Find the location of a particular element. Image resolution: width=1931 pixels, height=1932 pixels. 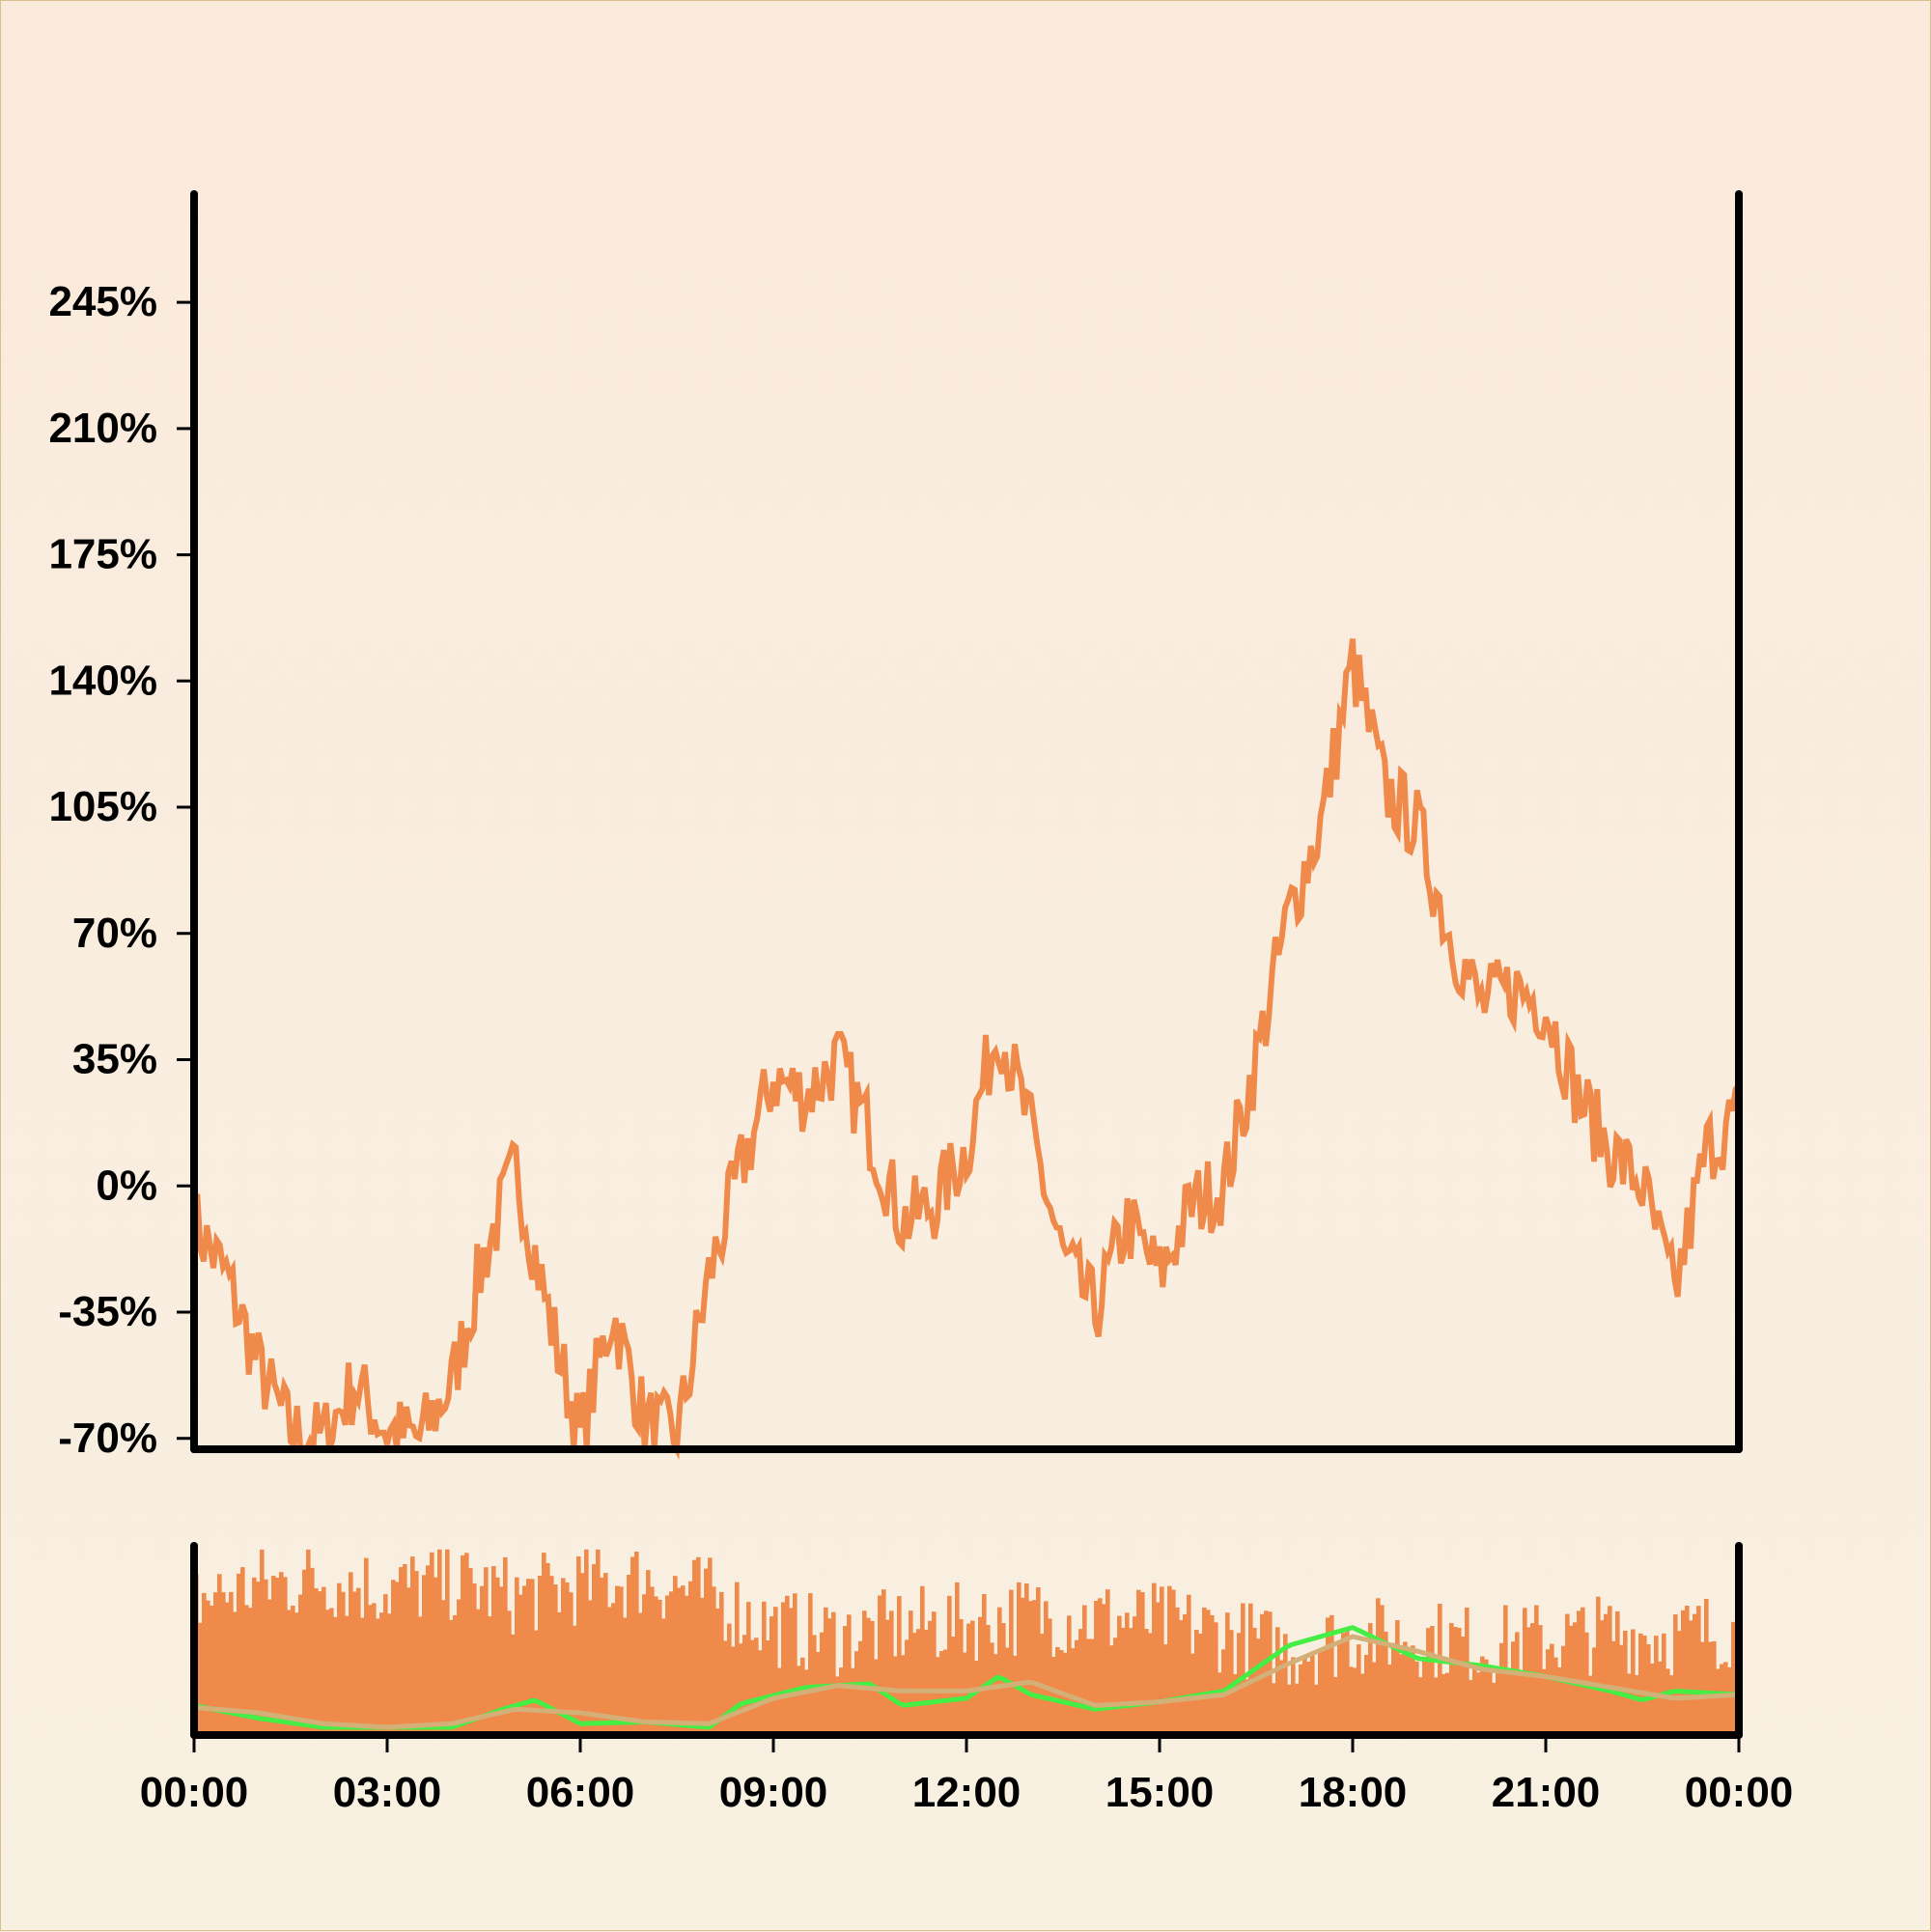

y-tick-label: 70% is located at coordinates (114, 934).